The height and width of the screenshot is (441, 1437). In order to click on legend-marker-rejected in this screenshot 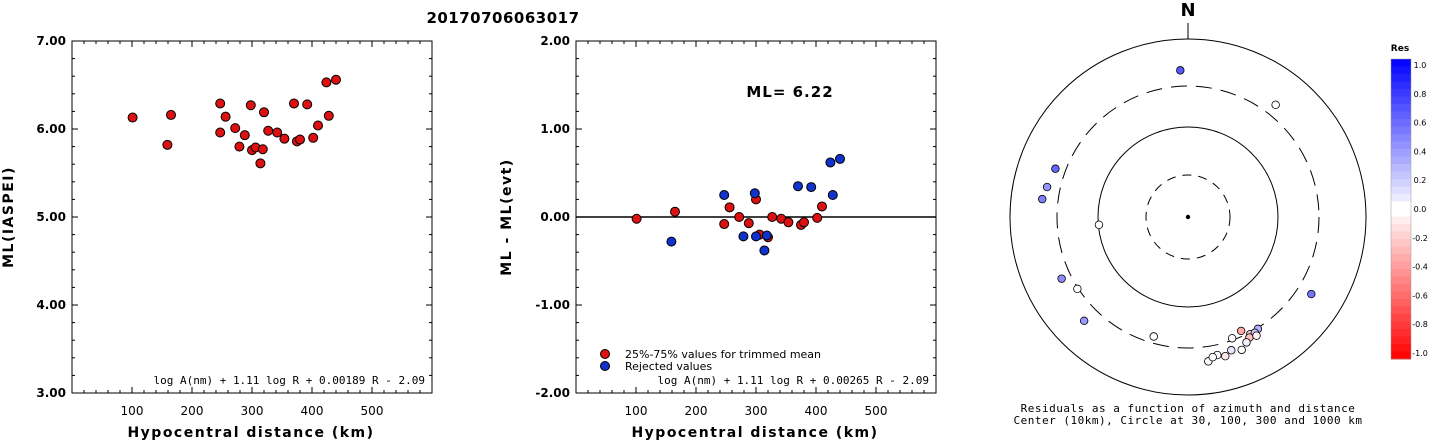, I will do `click(605, 366)`.